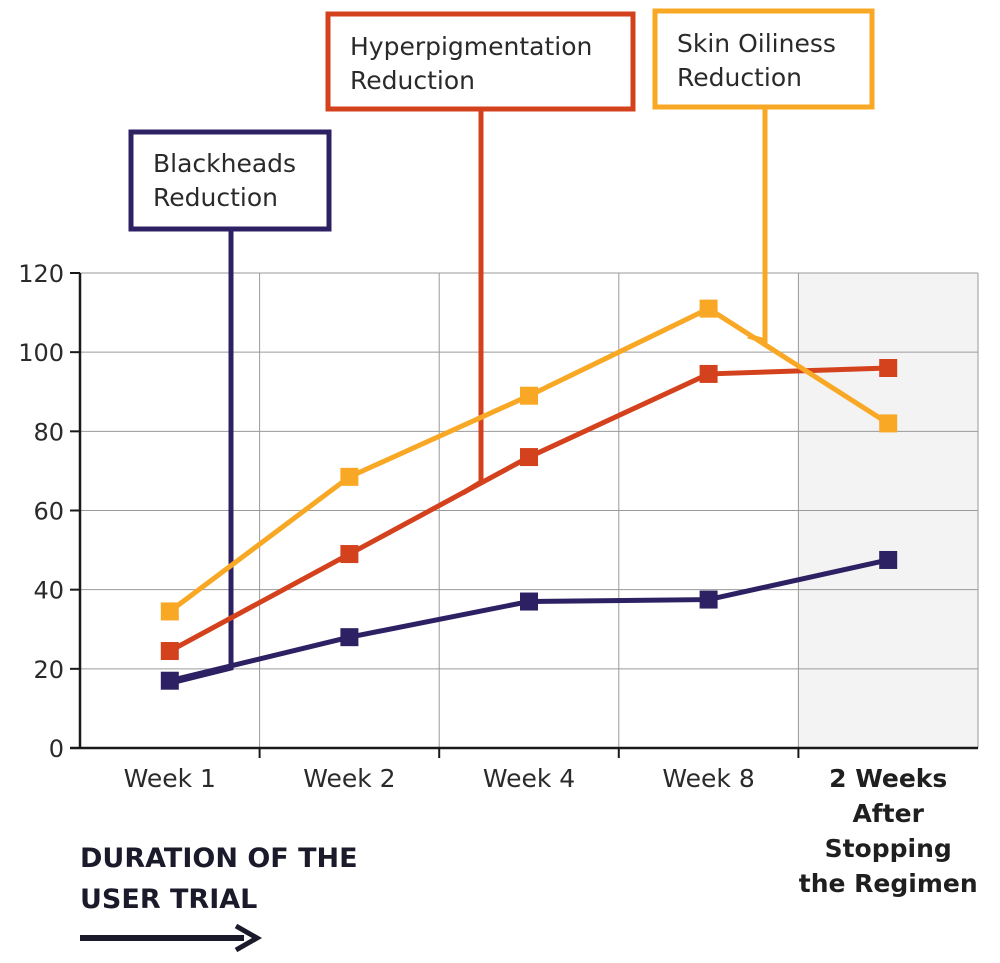 Image resolution: width=1000 pixels, height=963 pixels. Describe the element at coordinates (529, 778) in the screenshot. I see `x-category-label: Week 4` at that location.